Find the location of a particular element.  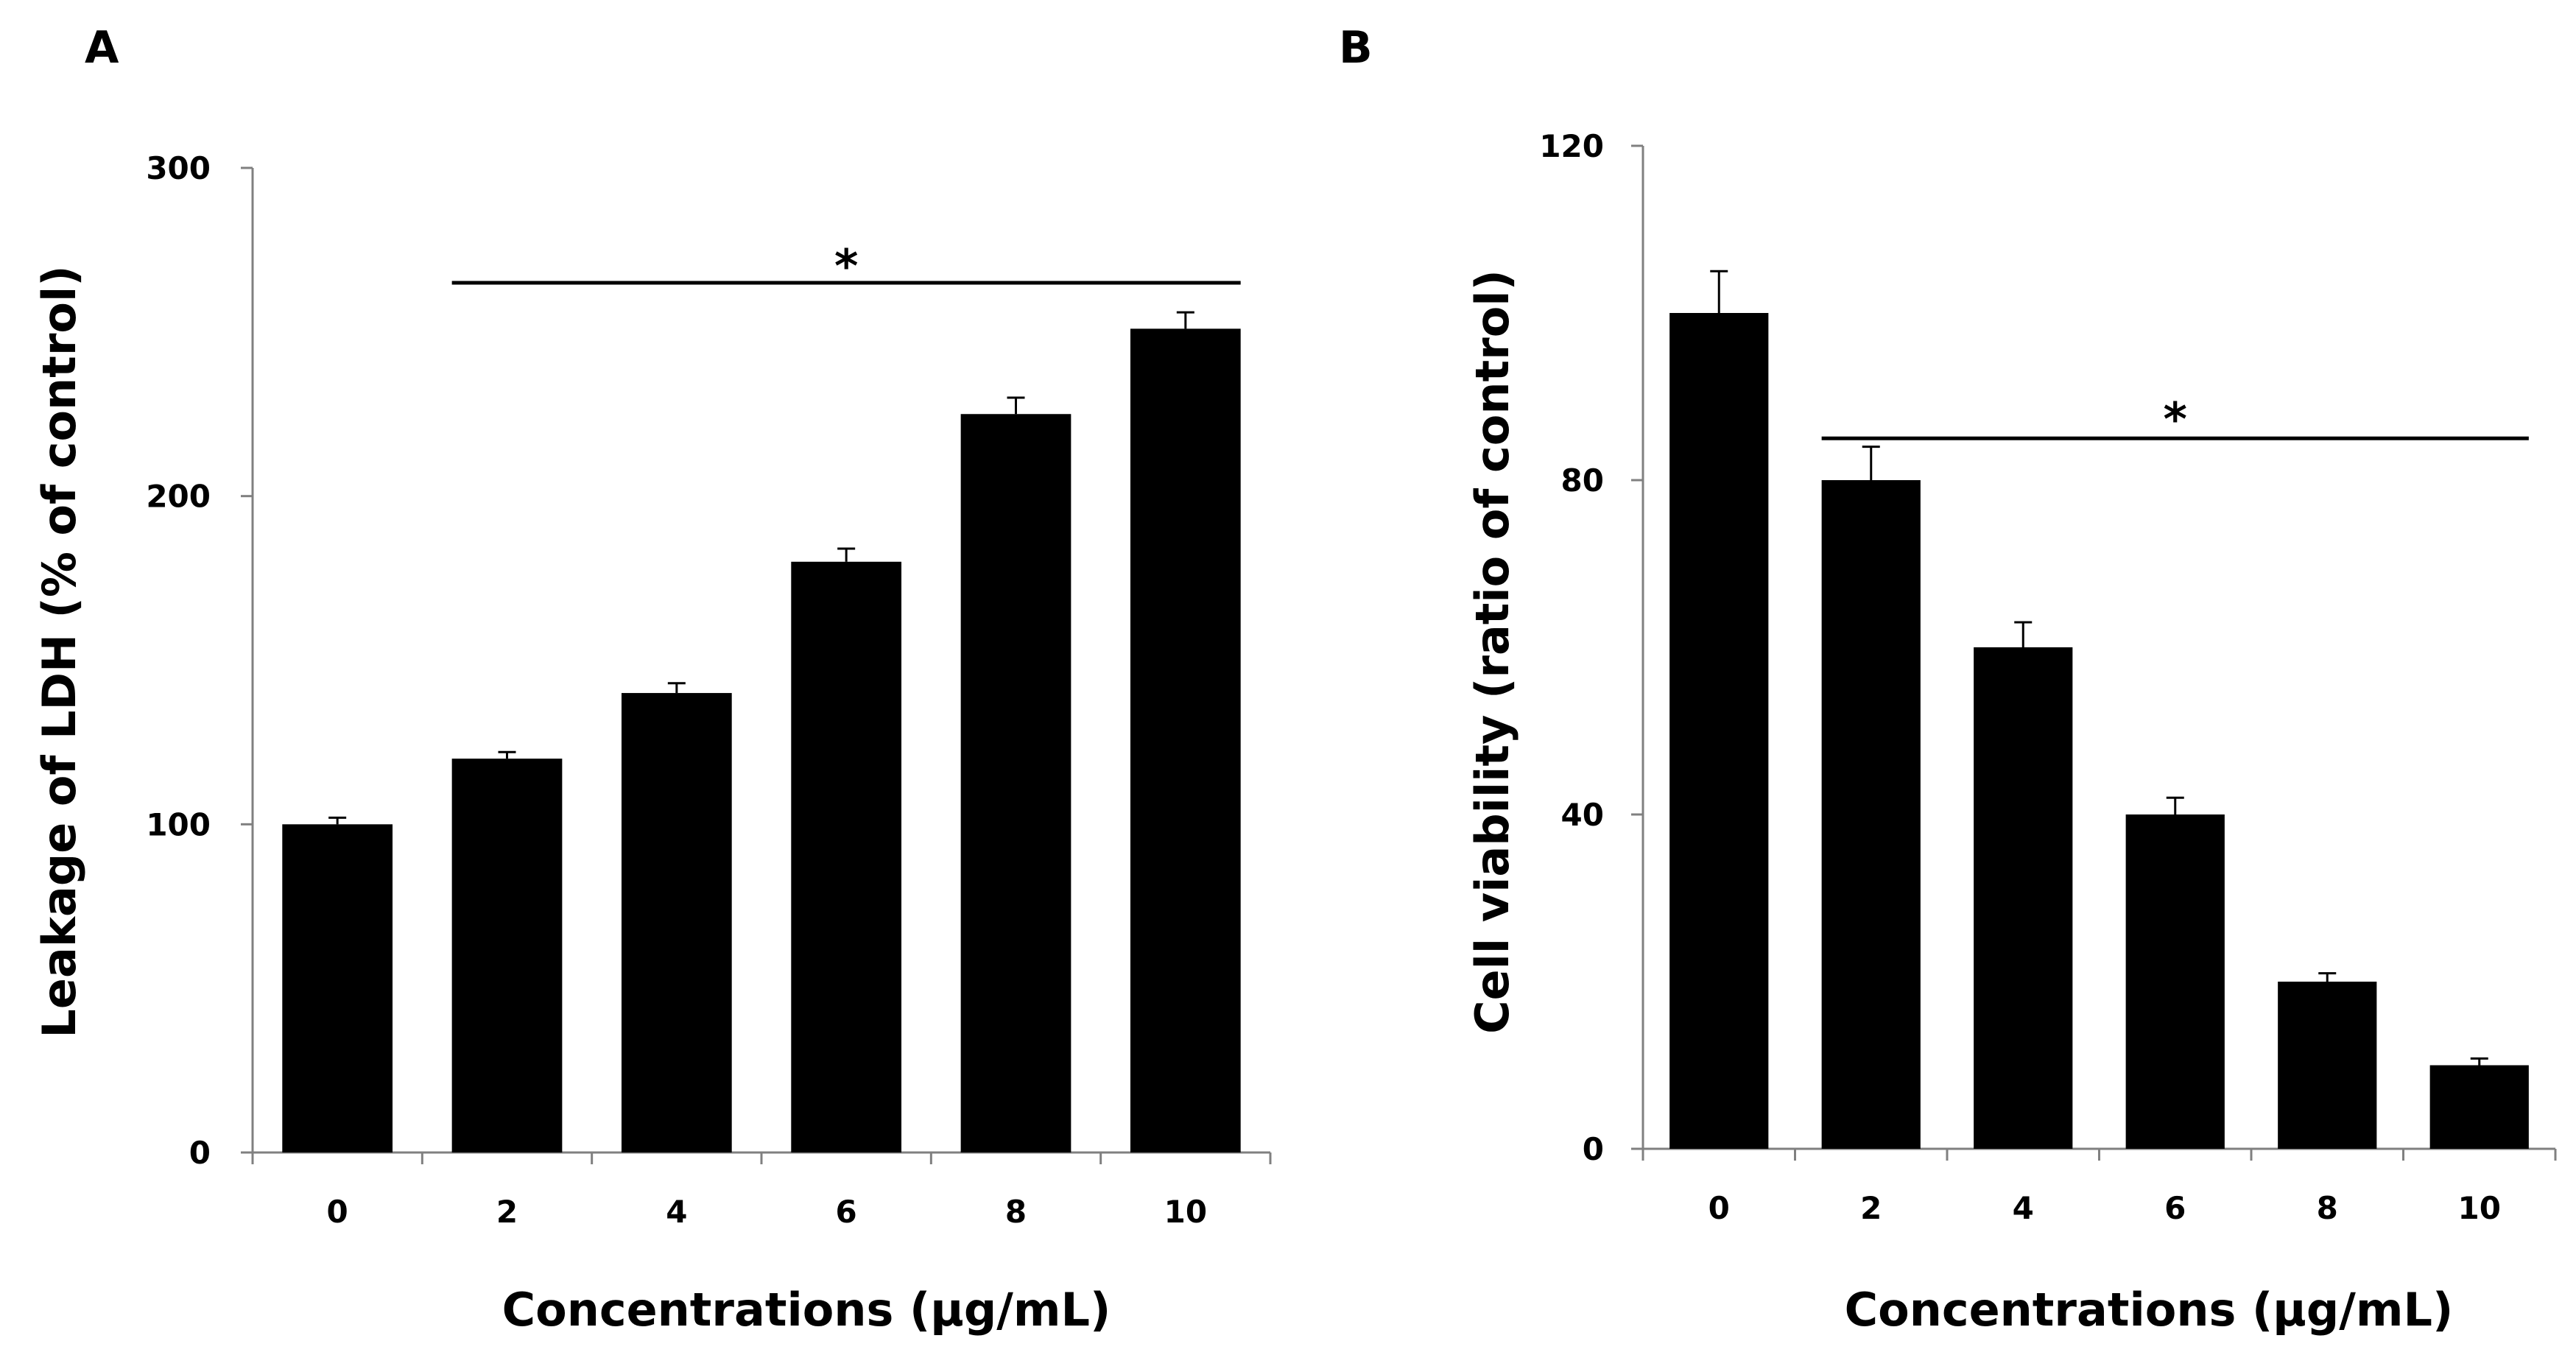

panel-a-x-tick-label: 8 is located at coordinates (1016, 1212).